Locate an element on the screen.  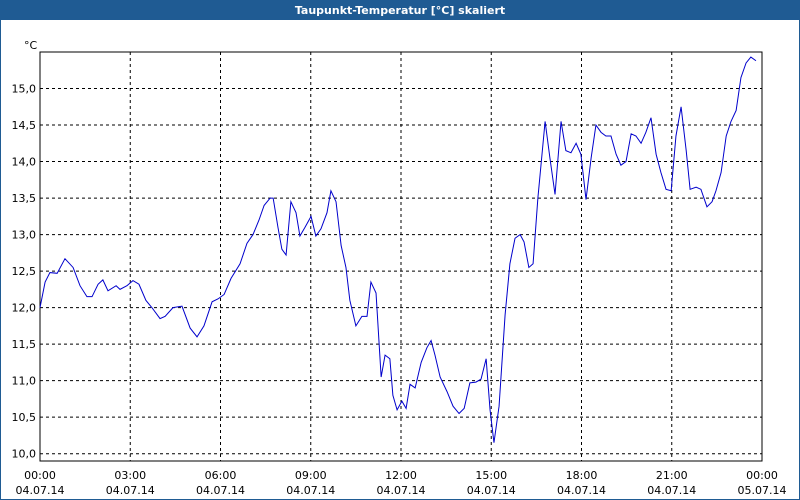
y-tick-label: 14,0 is located at coordinates (24, 162).